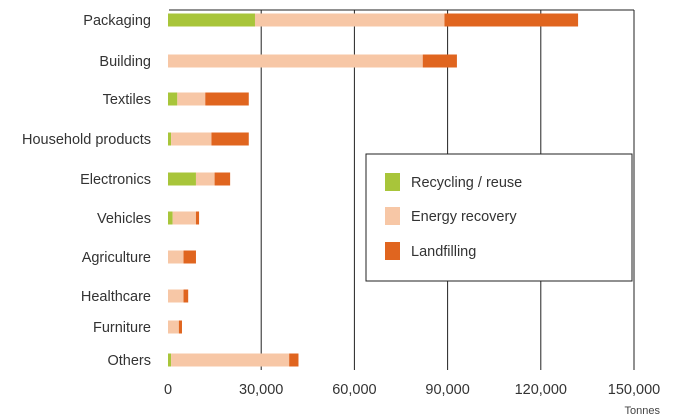 Image resolution: width=677 pixels, height=420 pixels. What do you see at coordinates (116, 297) in the screenshot?
I see `category-label-7: Healthcare` at bounding box center [116, 297].